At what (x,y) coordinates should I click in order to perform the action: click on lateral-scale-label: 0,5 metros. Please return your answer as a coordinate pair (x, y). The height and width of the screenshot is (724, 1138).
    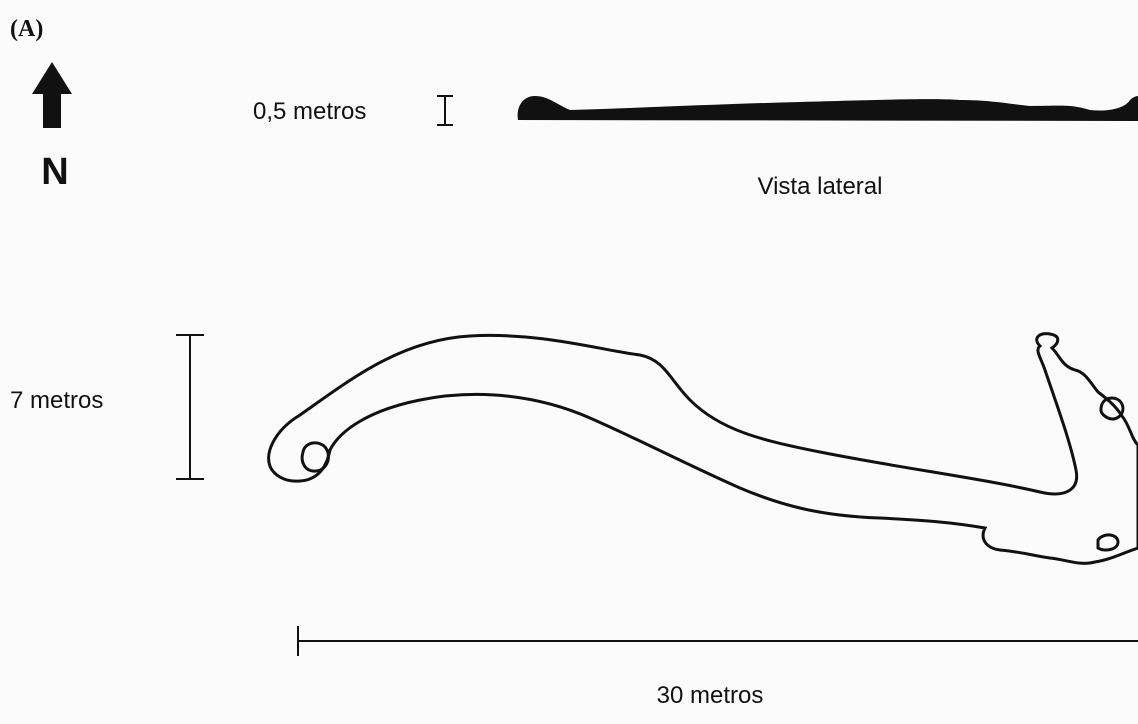
    Looking at the image, I should click on (309, 111).